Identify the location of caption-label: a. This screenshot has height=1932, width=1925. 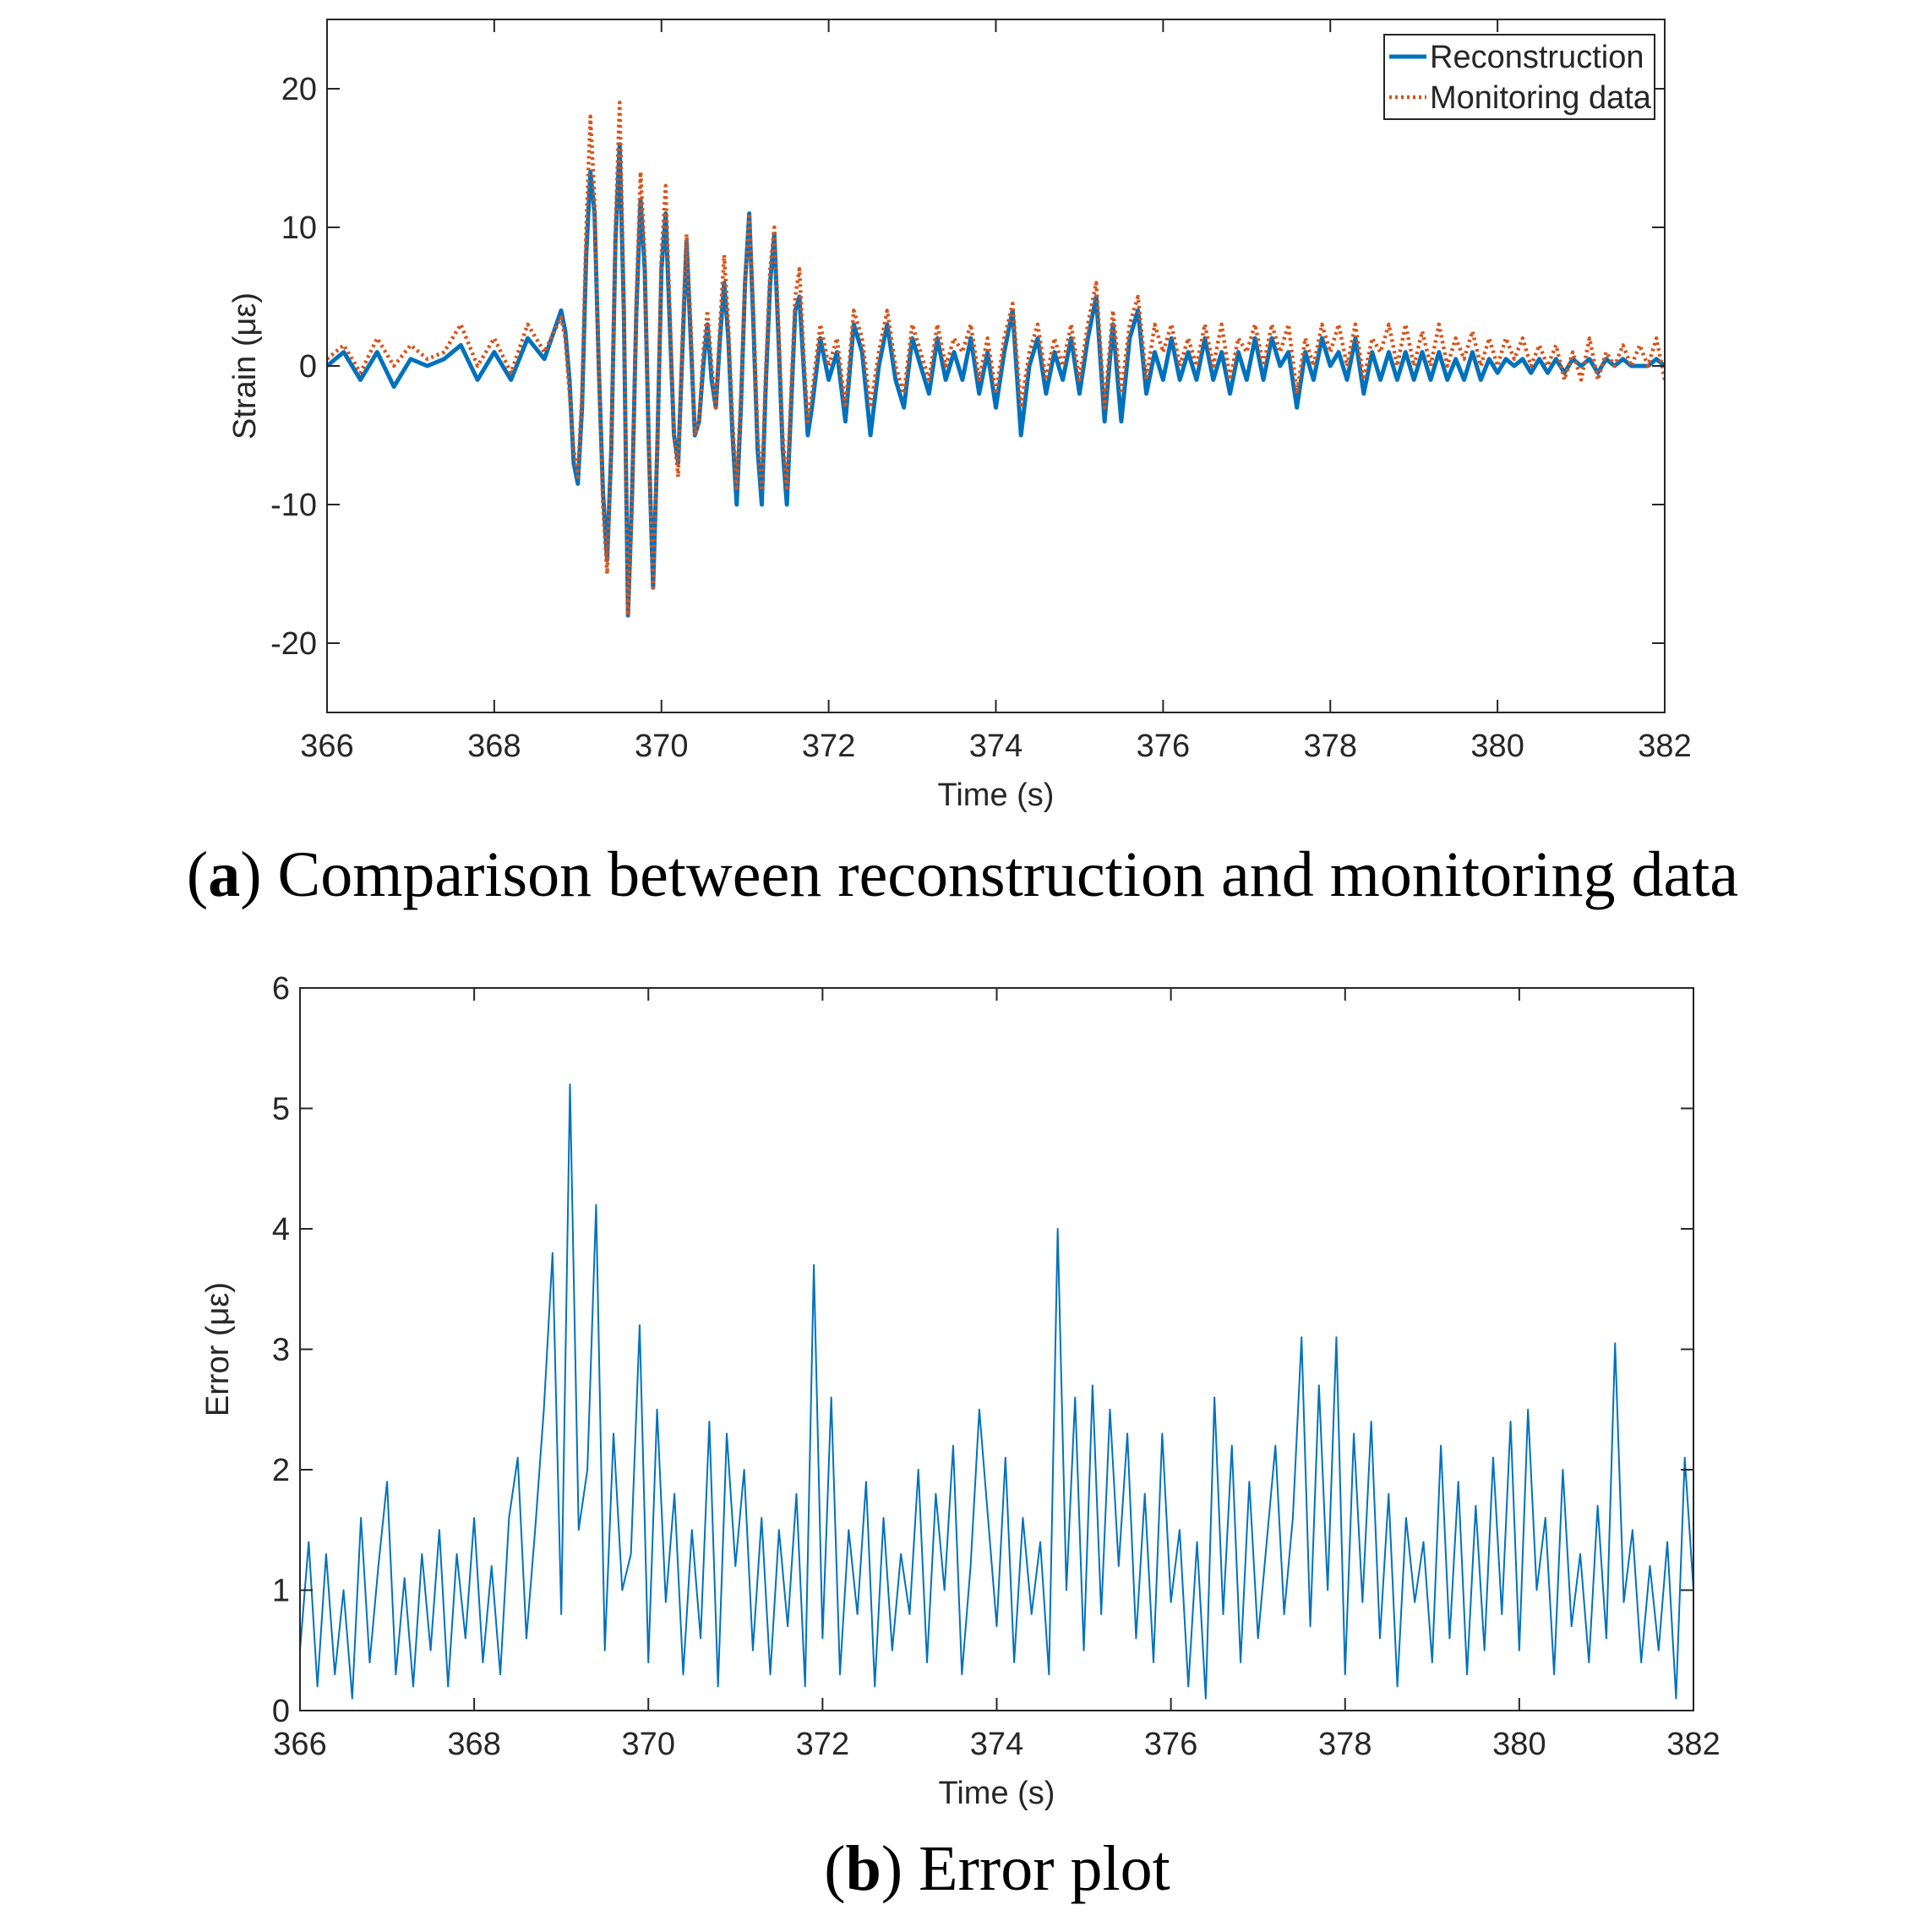
(224, 874).